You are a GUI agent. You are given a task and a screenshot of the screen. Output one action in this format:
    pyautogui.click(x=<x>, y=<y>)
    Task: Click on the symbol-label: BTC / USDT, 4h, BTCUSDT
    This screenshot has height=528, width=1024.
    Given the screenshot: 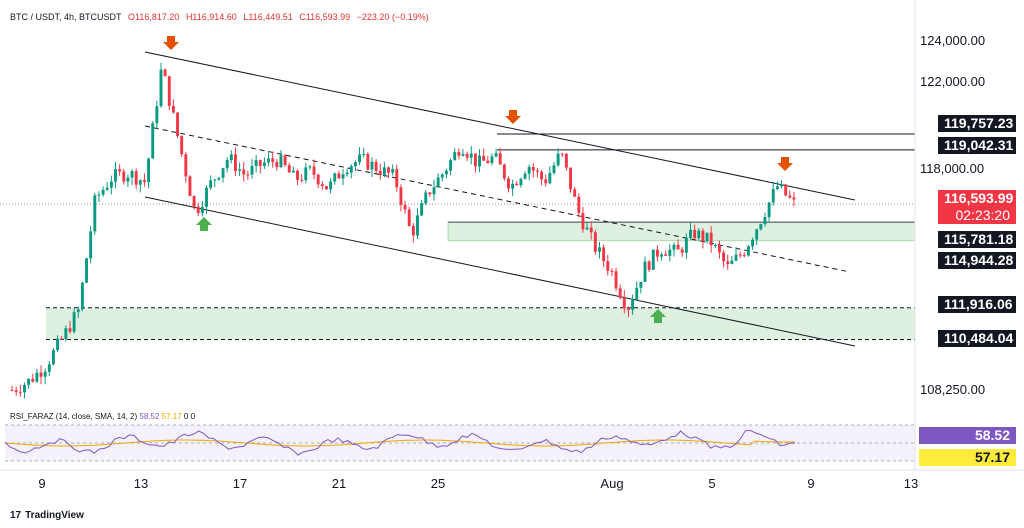 What is the action you would take?
    pyautogui.click(x=66, y=17)
    